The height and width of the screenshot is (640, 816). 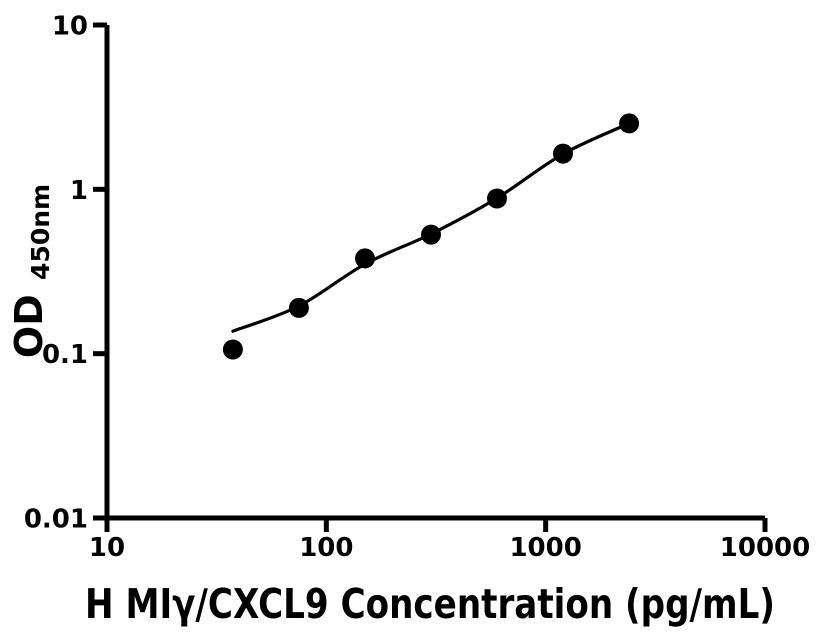 I want to click on x-tick-label: 10000, so click(x=765, y=548).